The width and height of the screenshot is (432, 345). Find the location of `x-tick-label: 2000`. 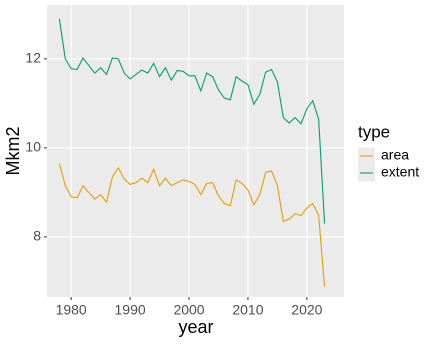

x-tick-label: 2000 is located at coordinates (188, 310).